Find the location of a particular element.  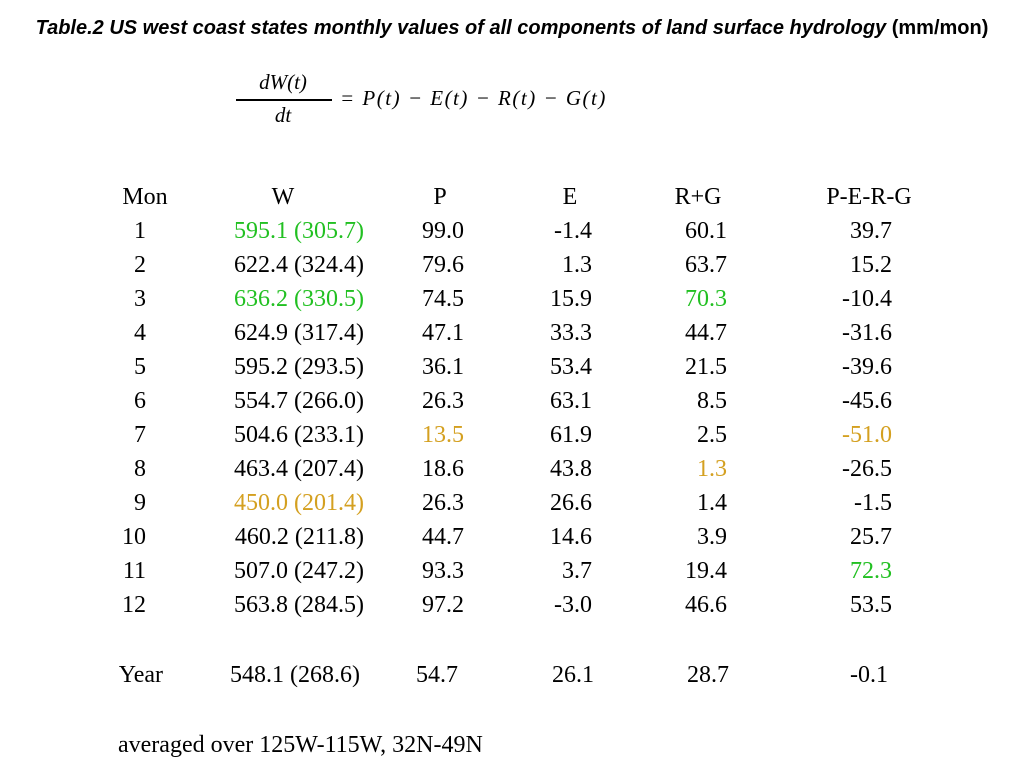

table-cell-e: 14.6 is located at coordinates (571, 537).